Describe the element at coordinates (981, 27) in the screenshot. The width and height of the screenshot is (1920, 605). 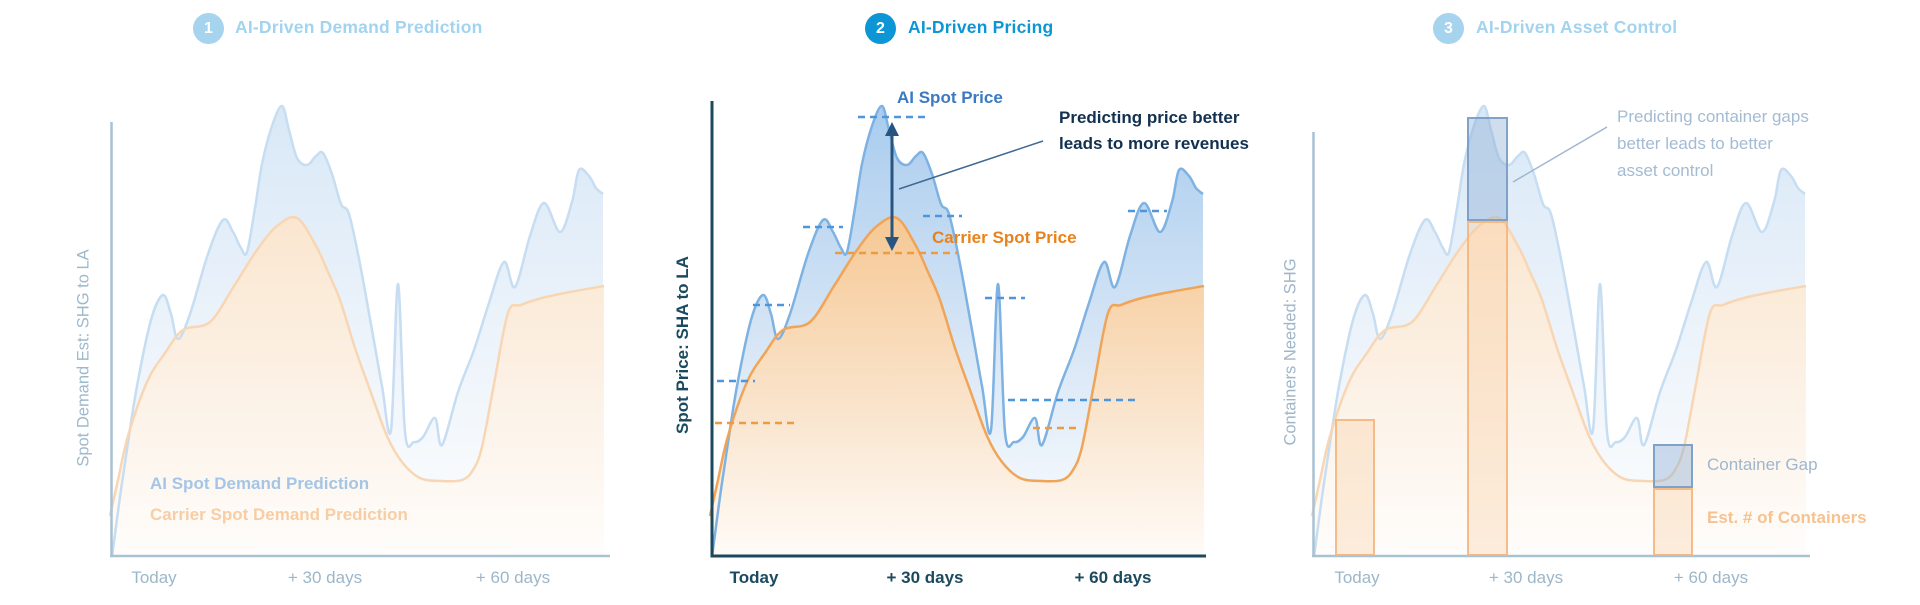
I see `panel-title-pricing: AI-Driven Pricing` at that location.